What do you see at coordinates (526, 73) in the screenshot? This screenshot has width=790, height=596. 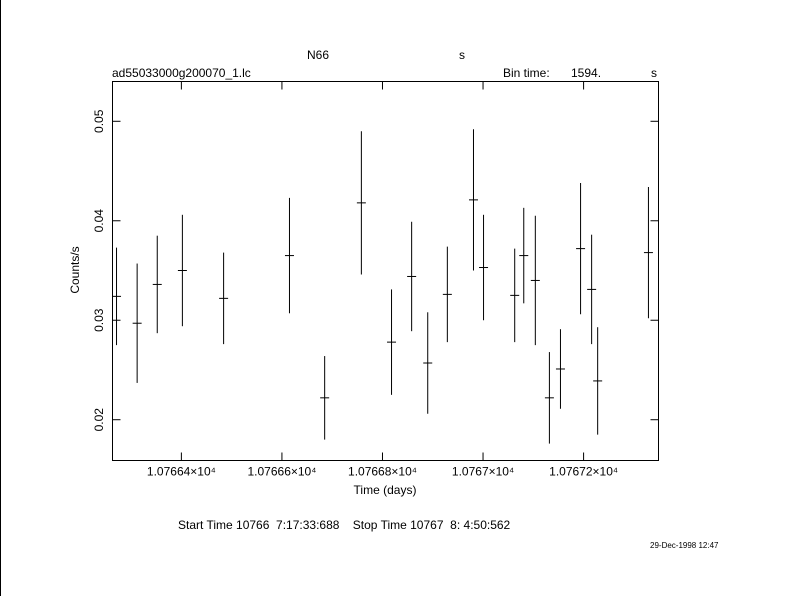 I see `bin-time-label: Bin time:` at bounding box center [526, 73].